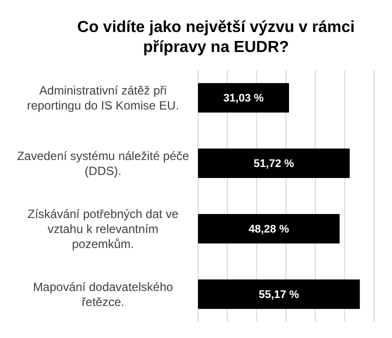  What do you see at coordinates (103, 163) in the screenshot?
I see `y-tick-label: Zavedení systému náležité péče (DDS).` at bounding box center [103, 163].